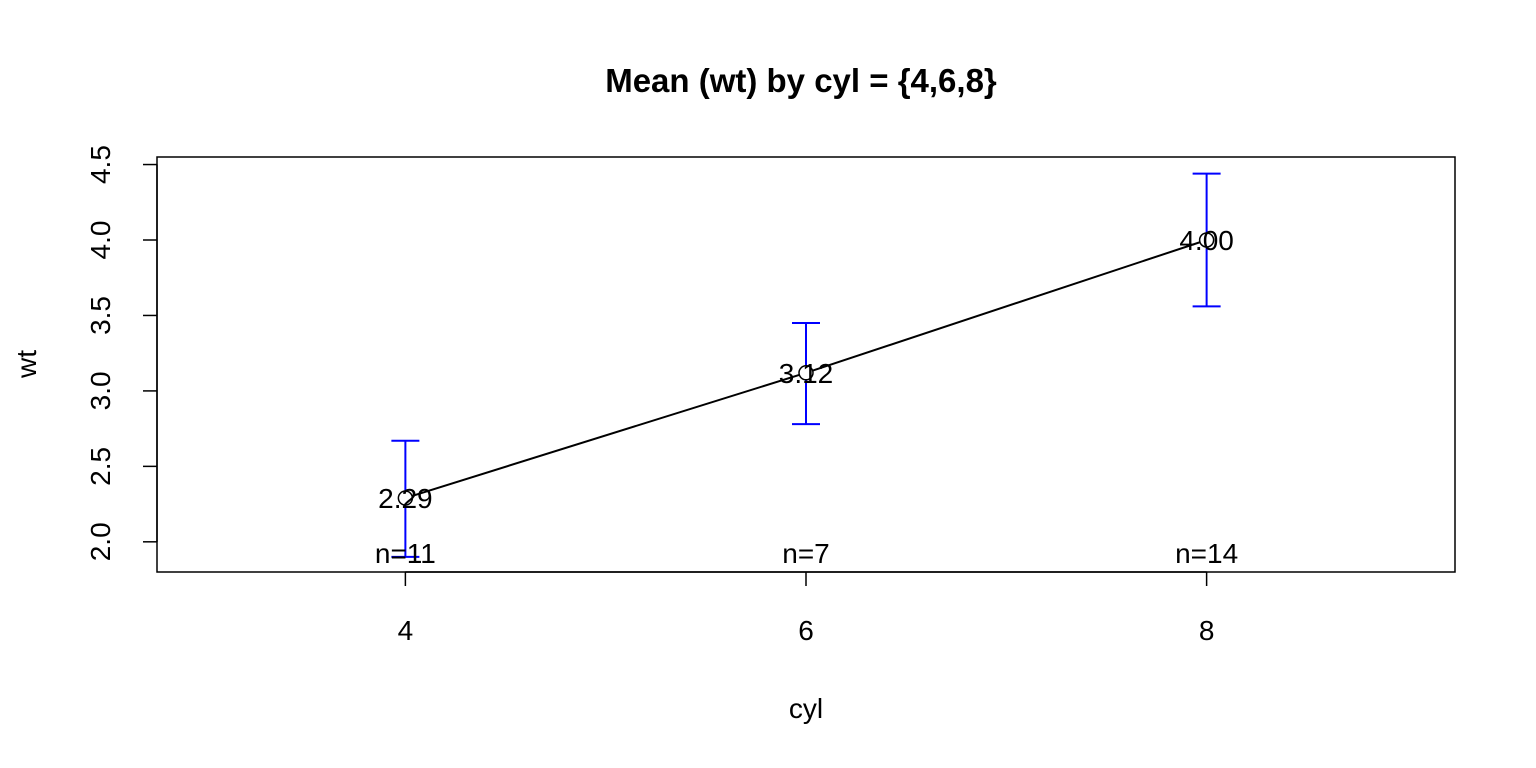 Image resolution: width=1536 pixels, height=768 pixels. What do you see at coordinates (801, 80) in the screenshot?
I see `chart-title: Mean (wt) by cyl = {4,6,8}` at bounding box center [801, 80].